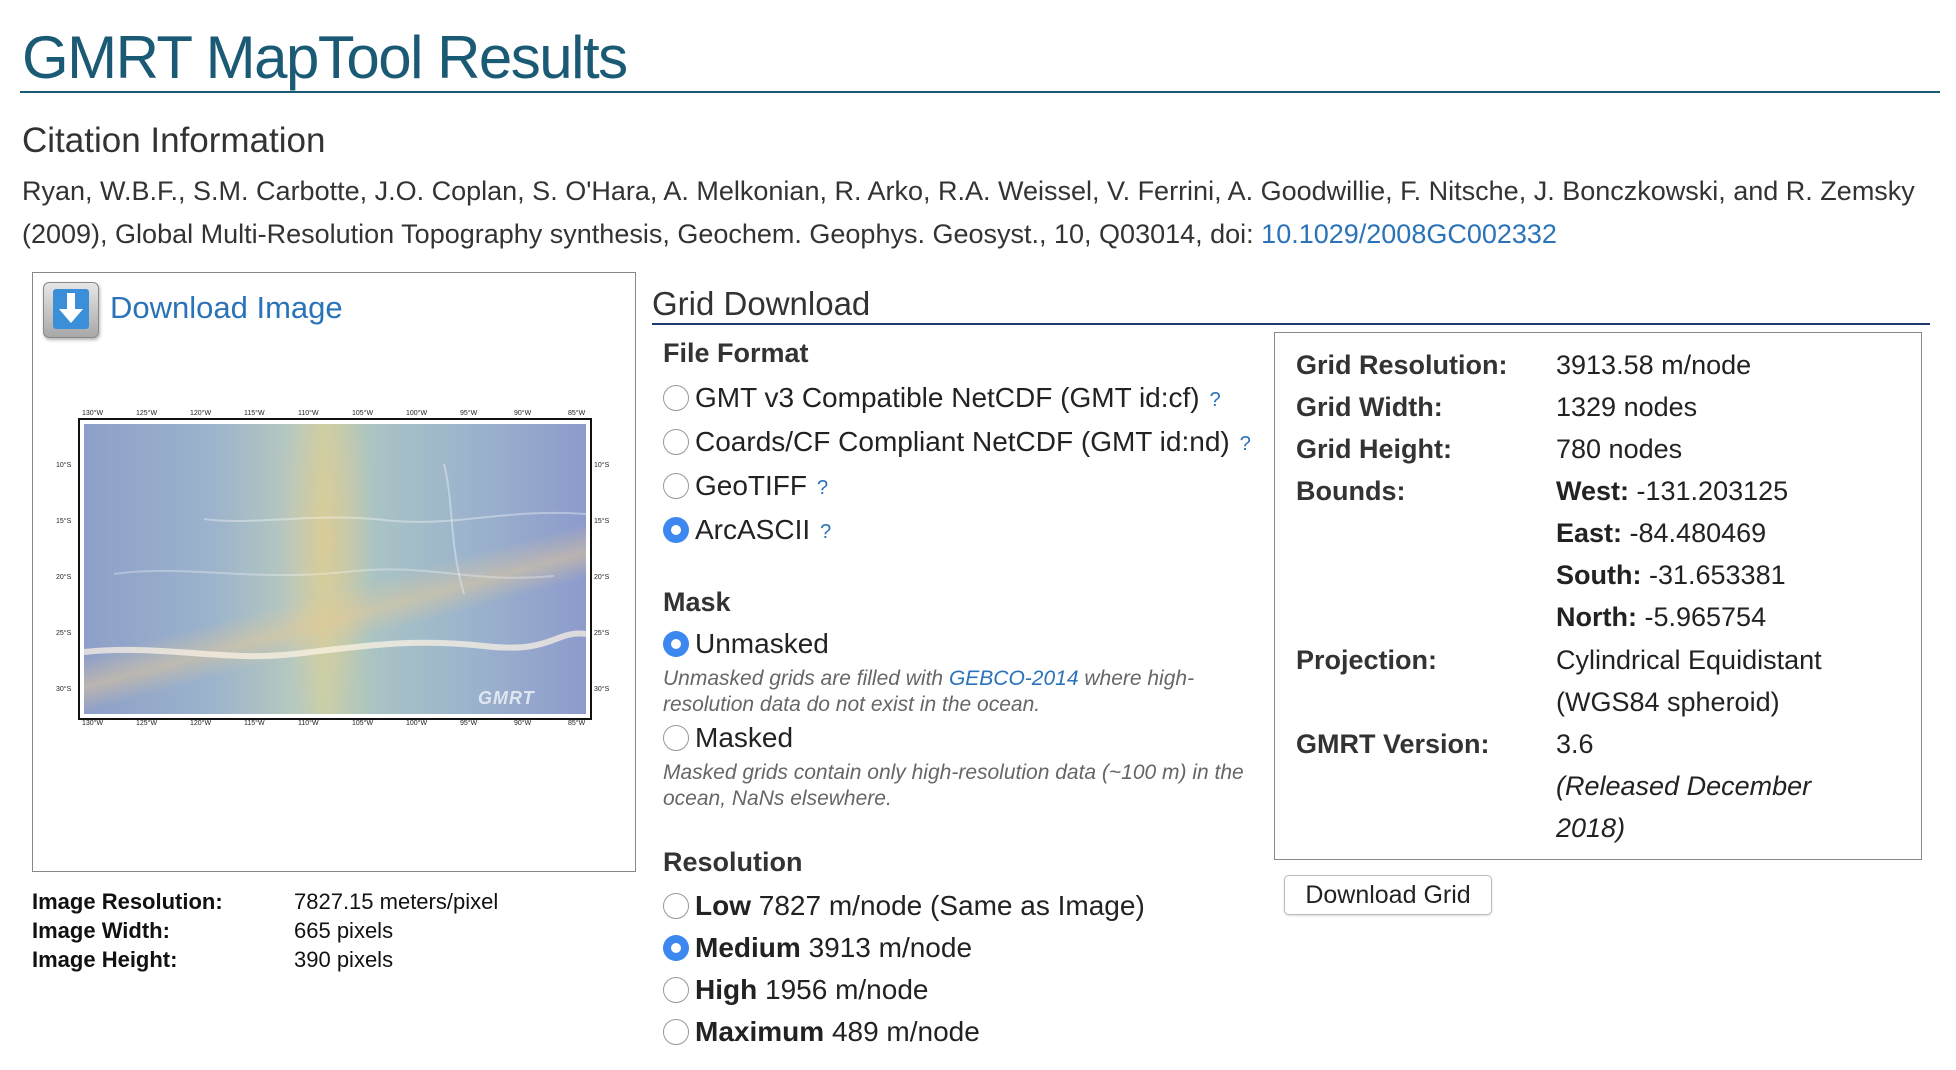 The image size is (1956, 1070). What do you see at coordinates (676, 643) in the screenshot?
I see `radio-unmasked` at bounding box center [676, 643].